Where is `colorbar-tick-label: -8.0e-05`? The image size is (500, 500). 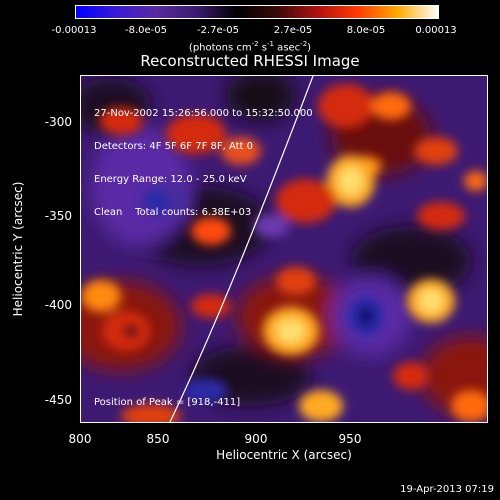 colorbar-tick-label: -8.0e-05 is located at coordinates (146, 30).